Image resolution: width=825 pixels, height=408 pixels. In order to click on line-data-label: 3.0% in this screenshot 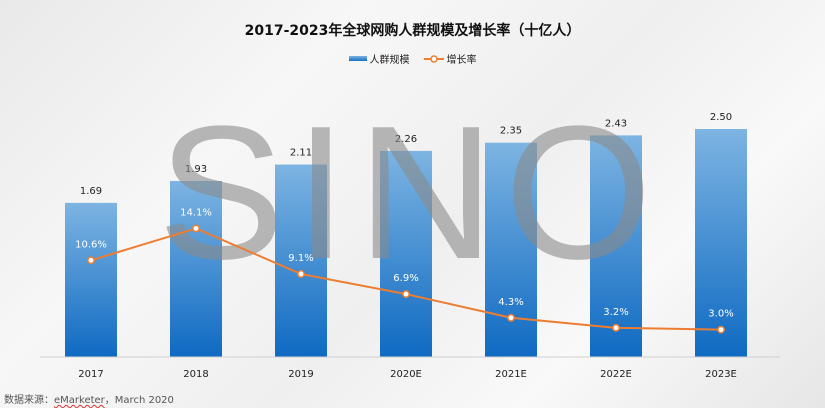, I will do `click(720, 314)`.